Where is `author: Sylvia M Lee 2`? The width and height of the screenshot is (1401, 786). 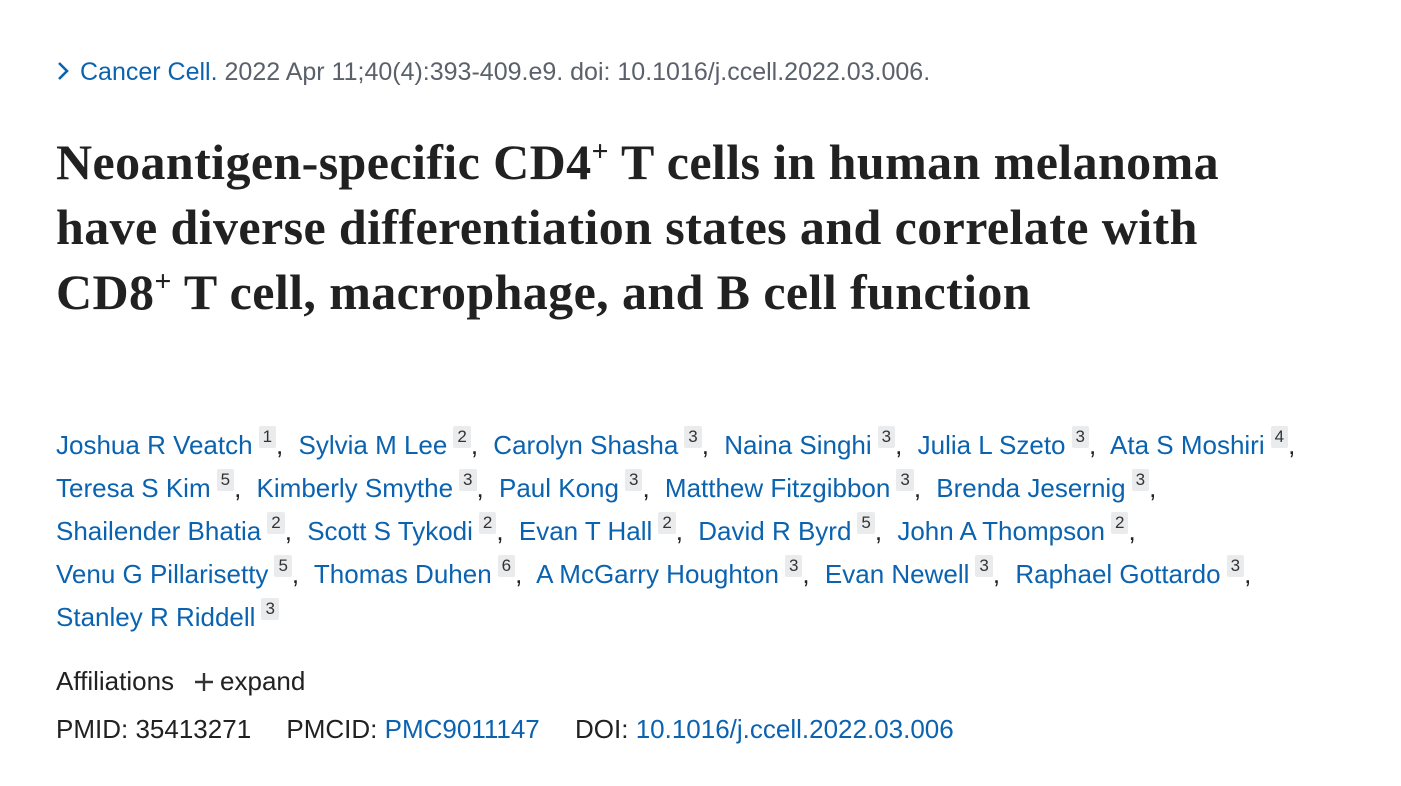
author: Sylvia M Lee 2 is located at coordinates (392, 443).